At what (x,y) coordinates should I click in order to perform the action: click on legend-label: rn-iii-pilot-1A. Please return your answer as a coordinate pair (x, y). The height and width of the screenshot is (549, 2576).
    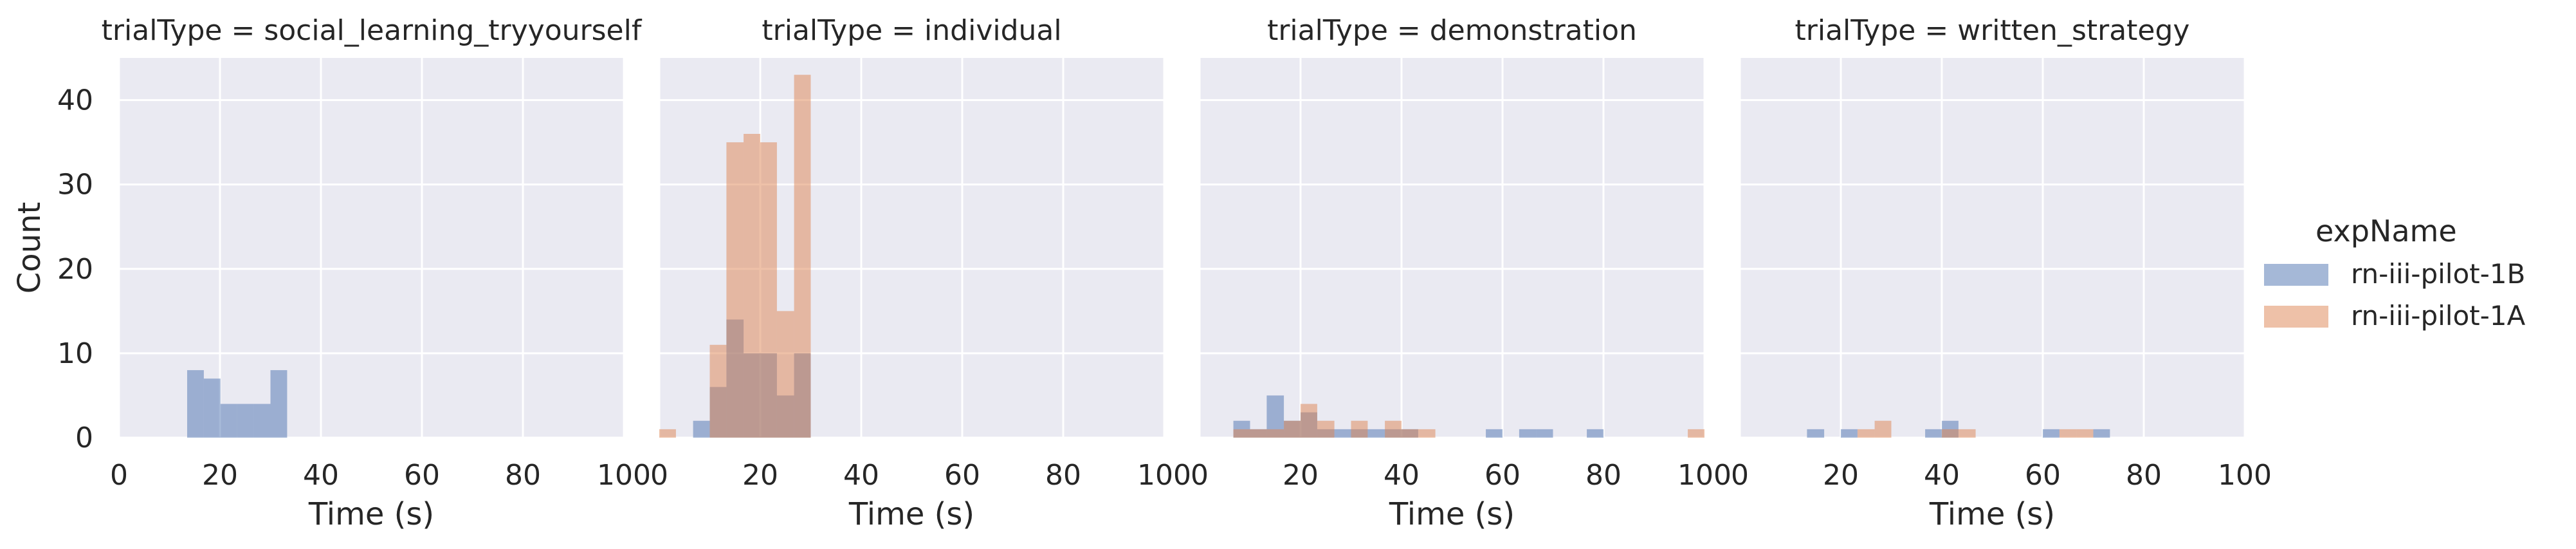
    Looking at the image, I should click on (2438, 315).